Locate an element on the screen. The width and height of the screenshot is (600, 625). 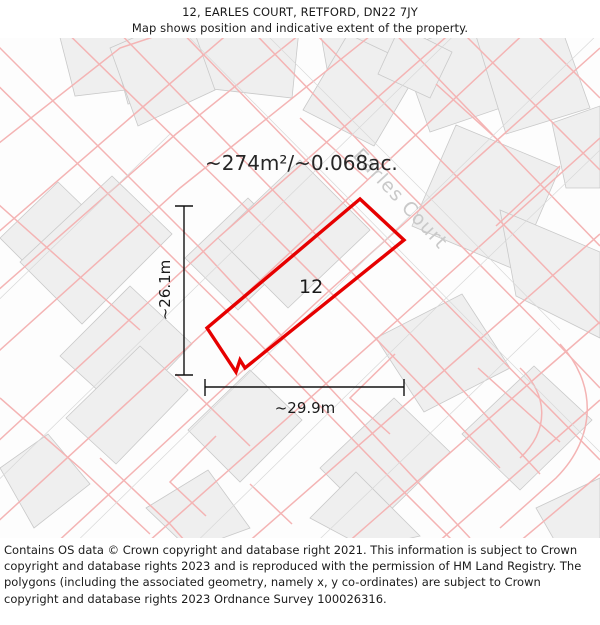
horizontal-dimension-label: ~29.9m is located at coordinates (305, 408).